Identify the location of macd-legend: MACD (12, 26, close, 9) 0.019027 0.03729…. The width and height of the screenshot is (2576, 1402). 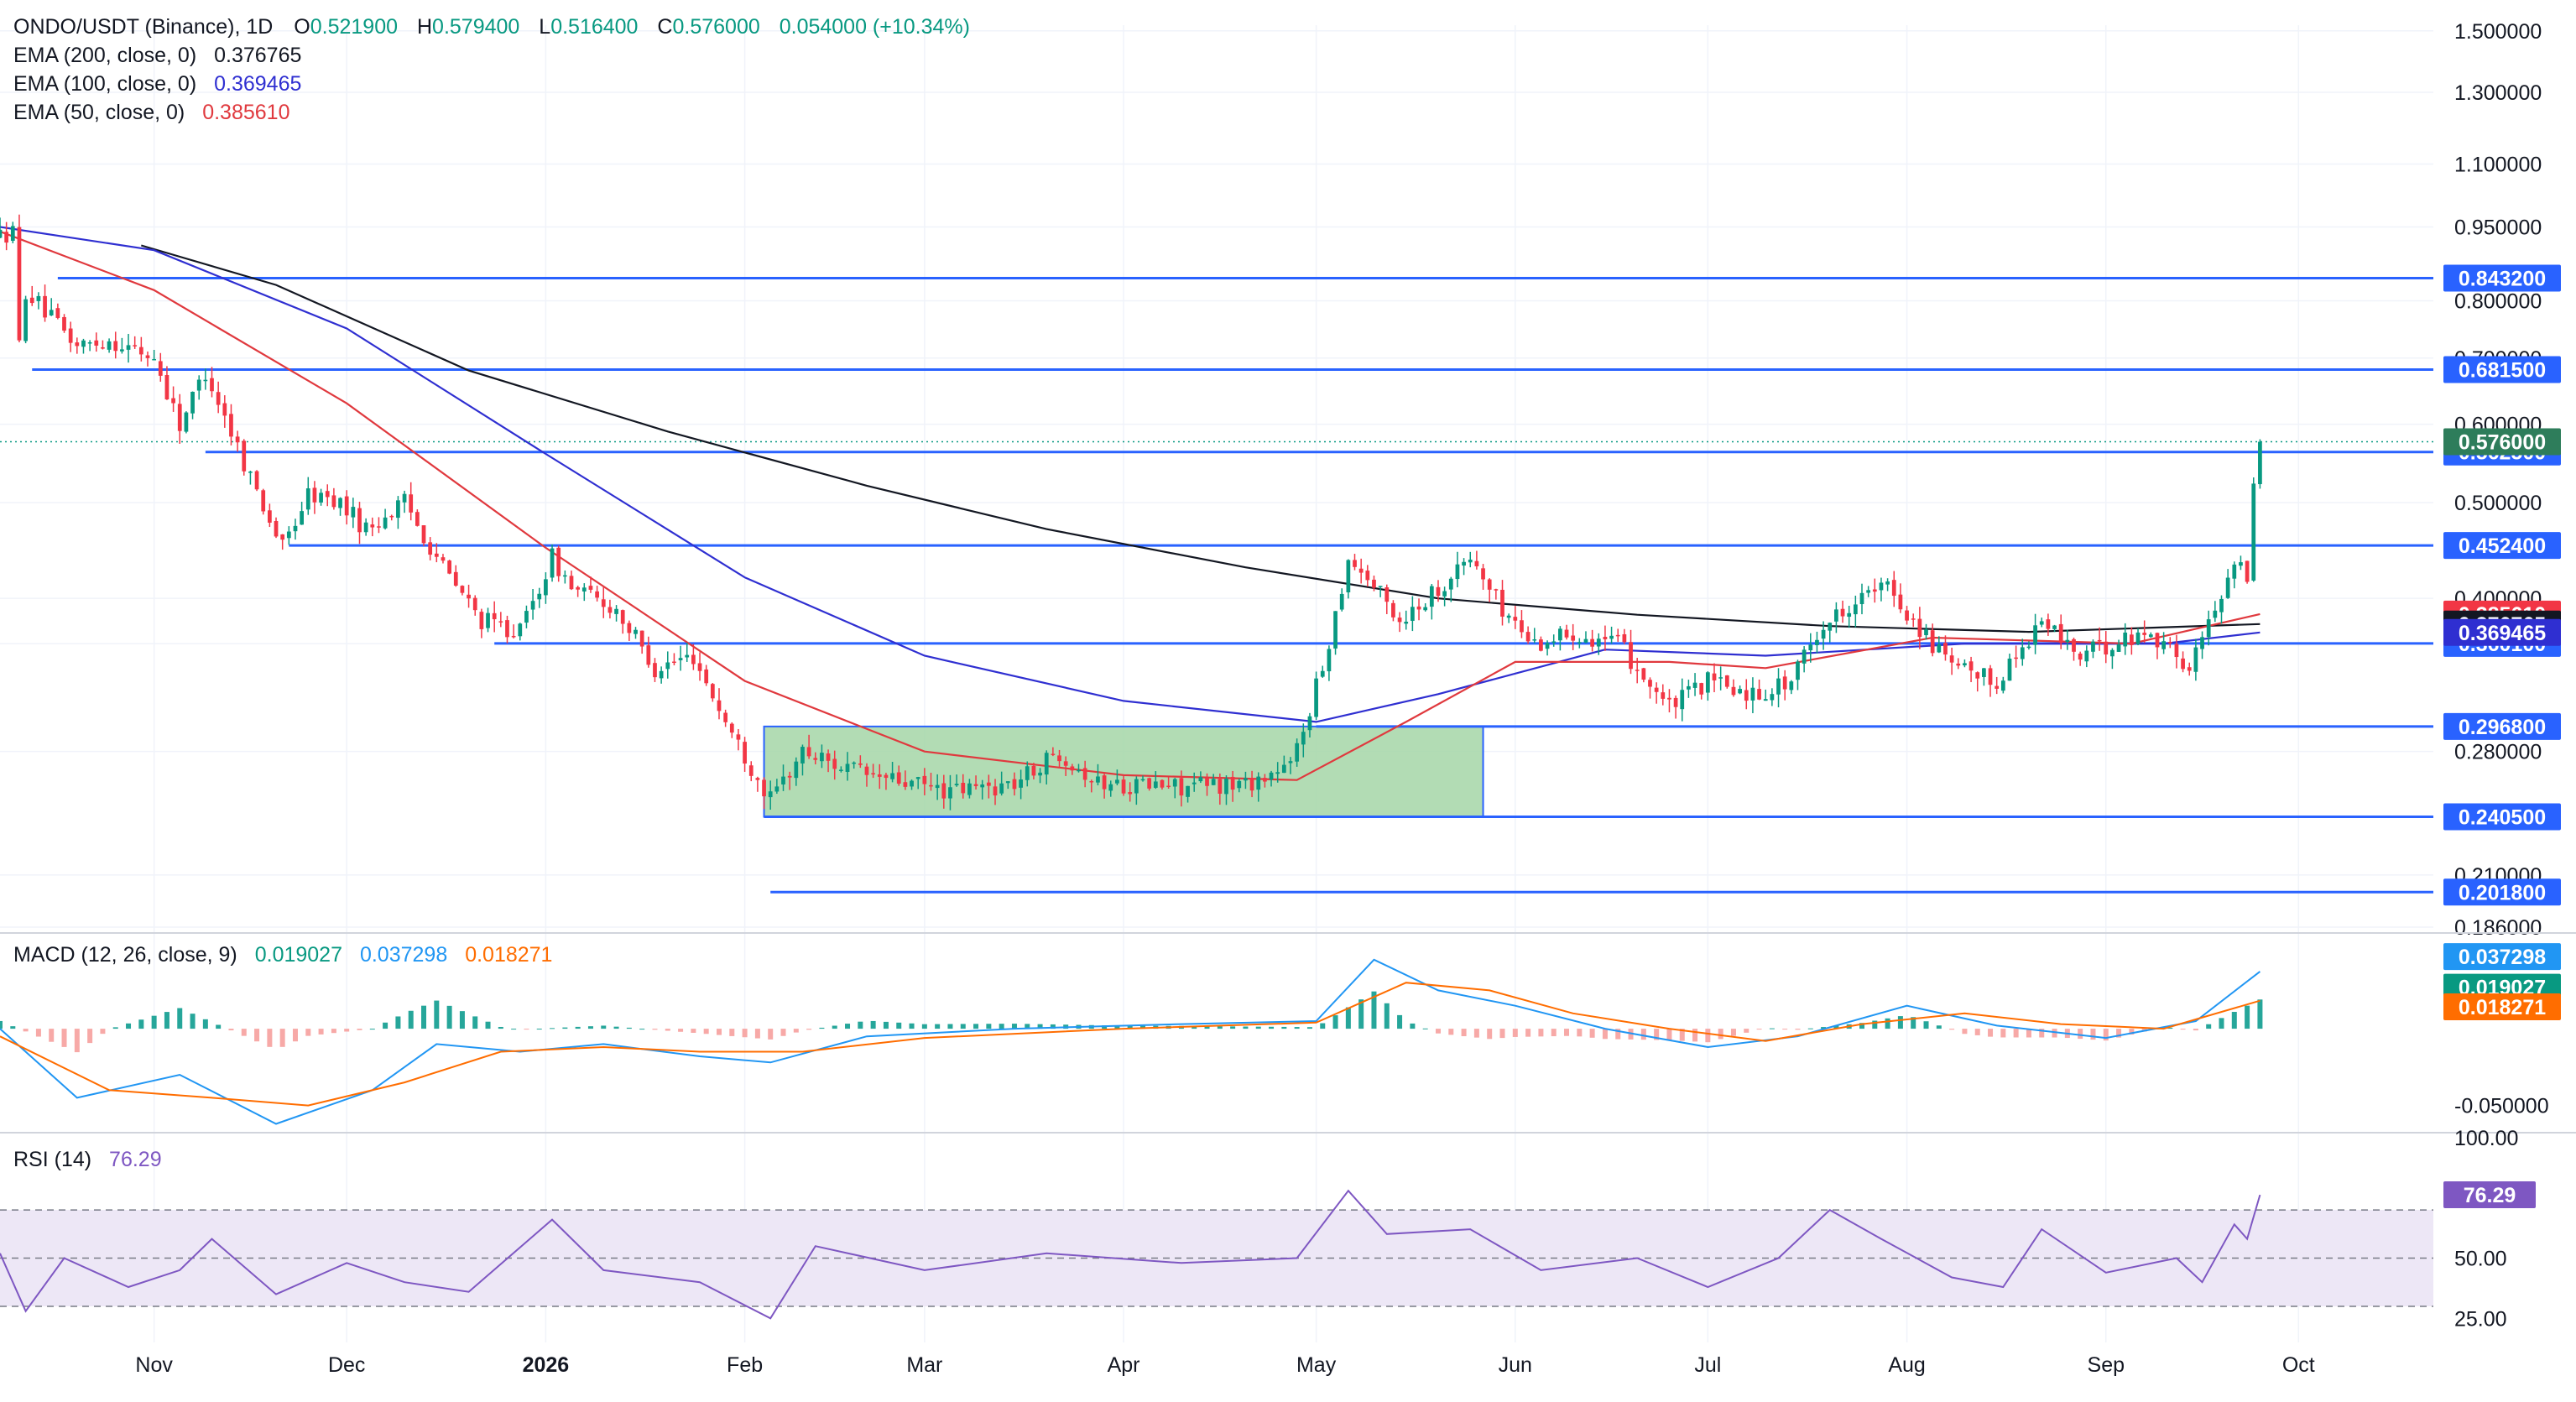
(282, 955).